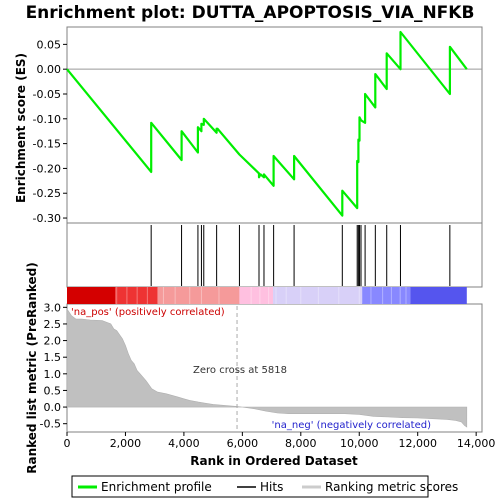 Image resolution: width=500 pixels, height=500 pixels. What do you see at coordinates (391, 487) in the screenshot?
I see `legend-metric-label: Ranking metric scores` at bounding box center [391, 487].